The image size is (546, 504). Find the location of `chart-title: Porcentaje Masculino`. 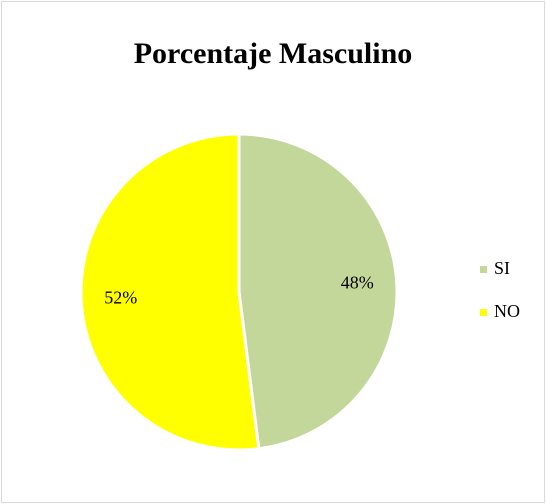

chart-title: Porcentaje Masculino is located at coordinates (273, 53).